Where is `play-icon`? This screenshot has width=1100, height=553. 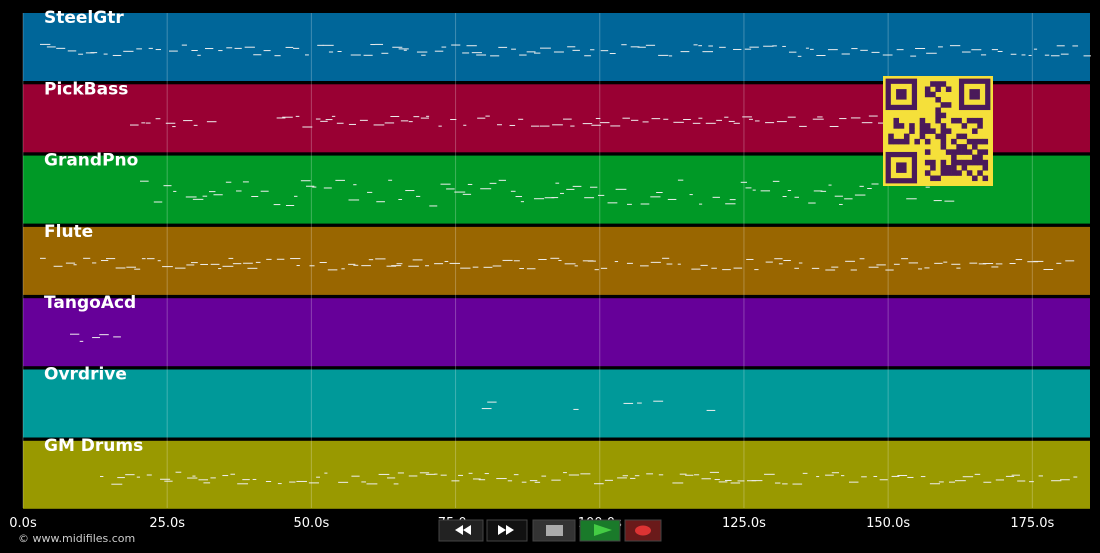
play-icon is located at coordinates (603, 530).